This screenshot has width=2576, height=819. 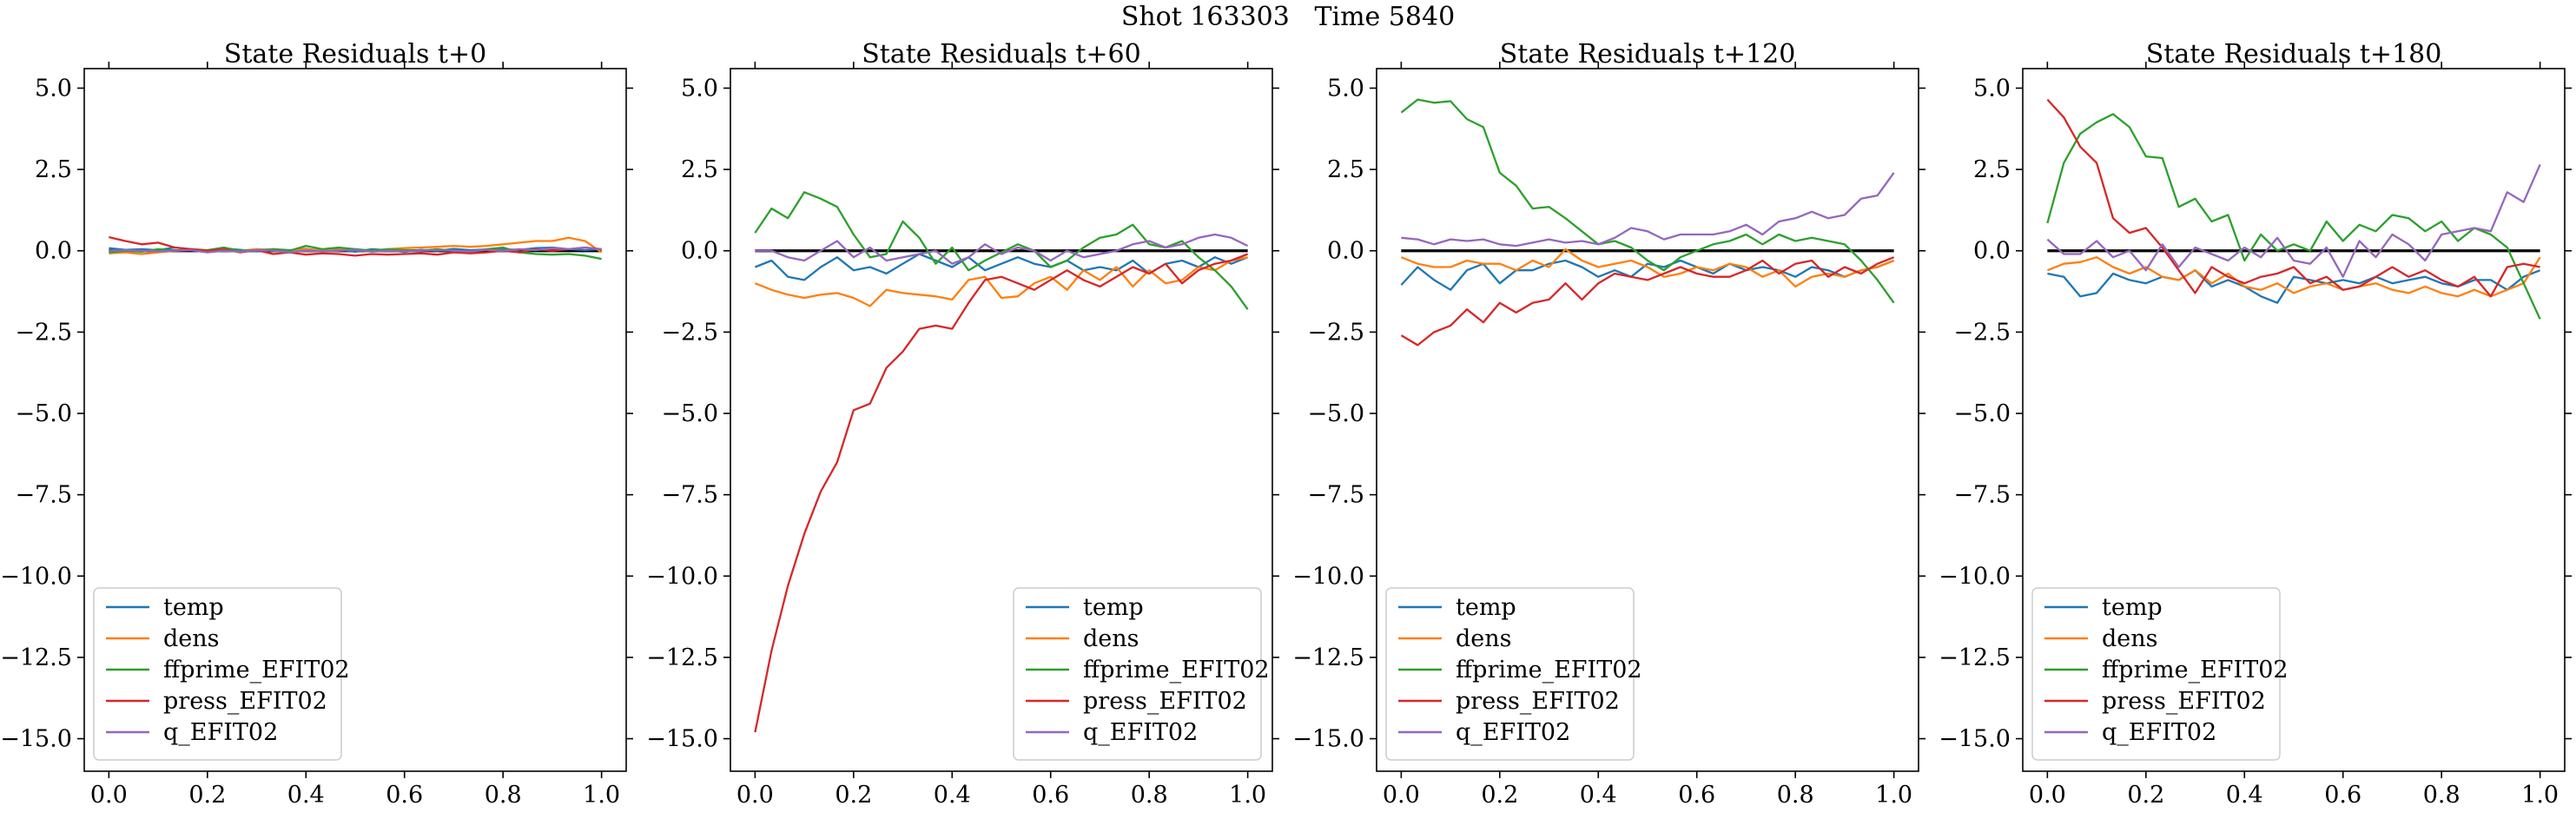 What do you see at coordinates (1001, 54) in the screenshot?
I see `chart-title: State Residuals t+60` at bounding box center [1001, 54].